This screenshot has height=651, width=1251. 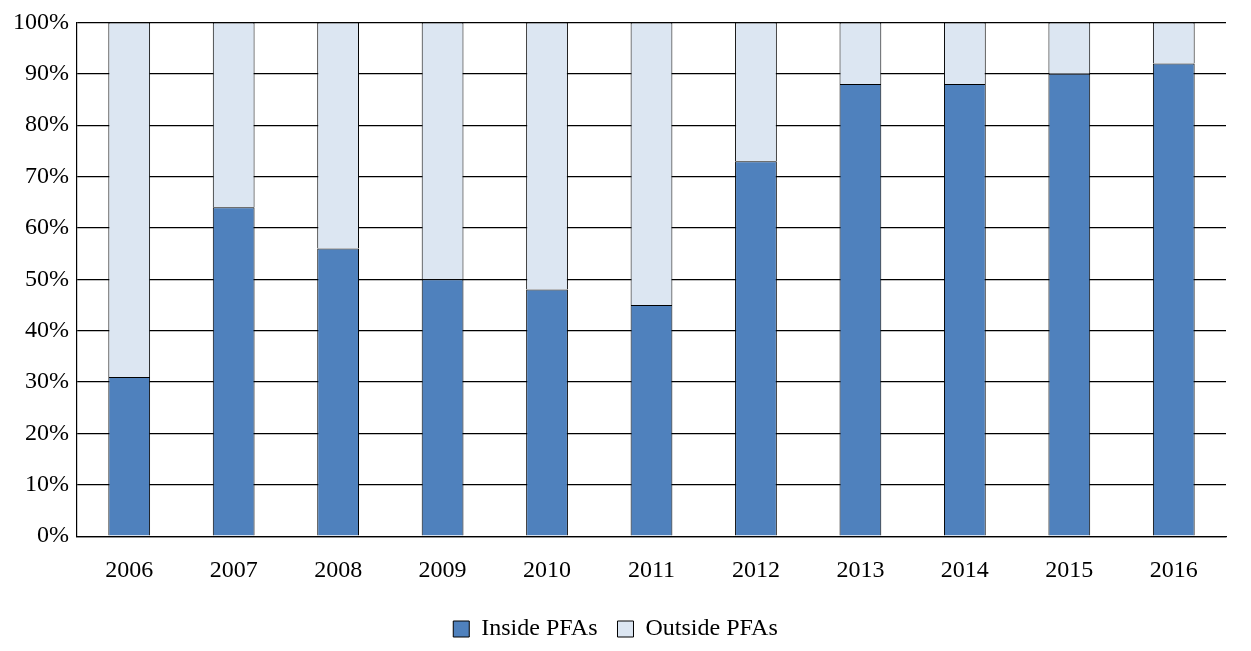 I want to click on x-tick-label: 2015, so click(x=1069, y=568).